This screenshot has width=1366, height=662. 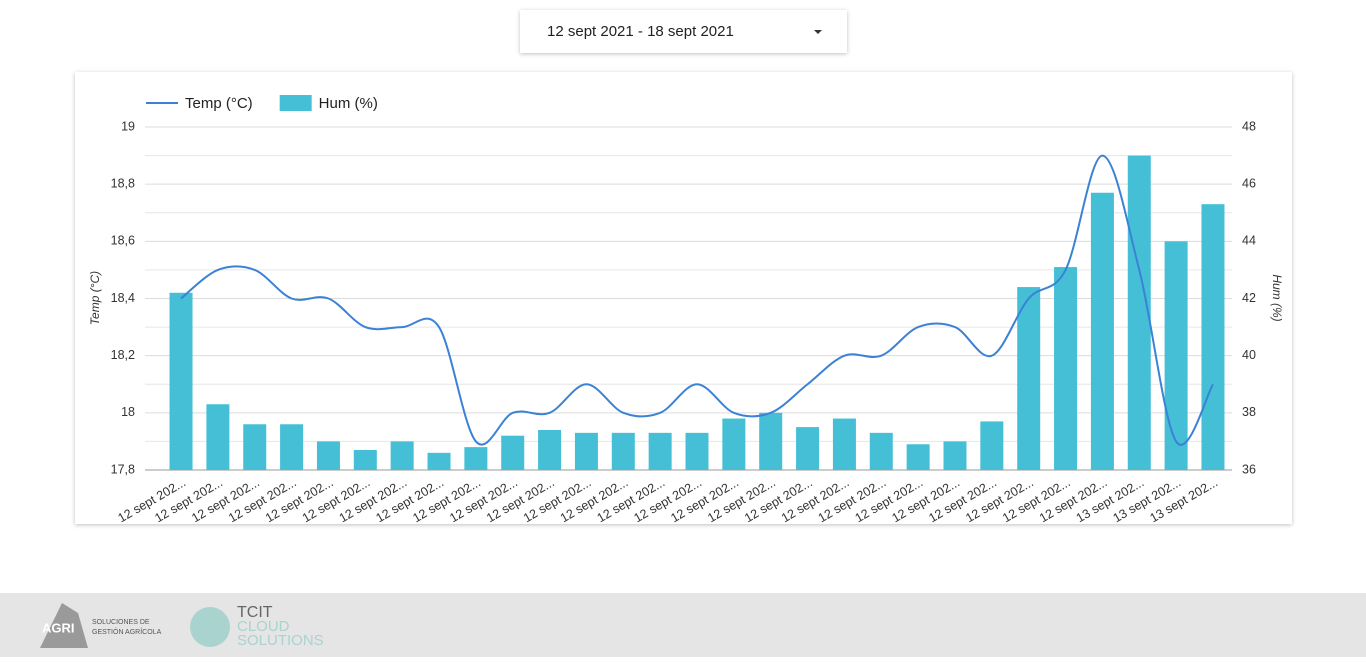 I want to click on y-tick-label: 18,4, so click(x=123, y=298).